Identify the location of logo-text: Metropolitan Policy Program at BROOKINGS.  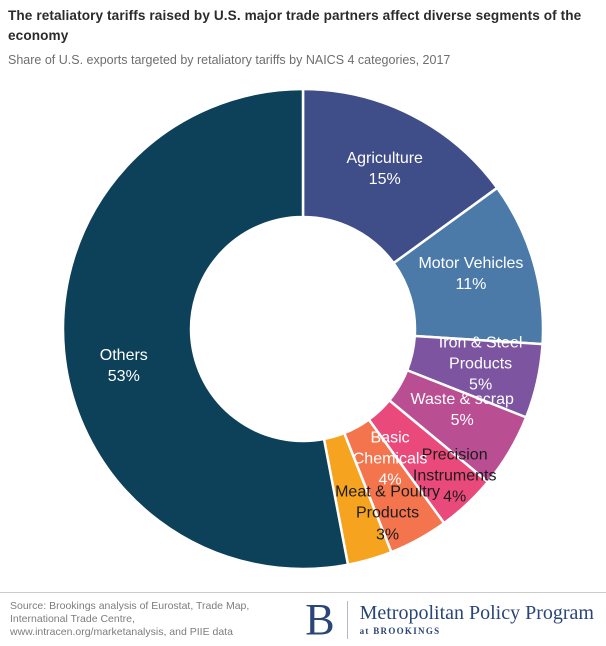
(476, 619).